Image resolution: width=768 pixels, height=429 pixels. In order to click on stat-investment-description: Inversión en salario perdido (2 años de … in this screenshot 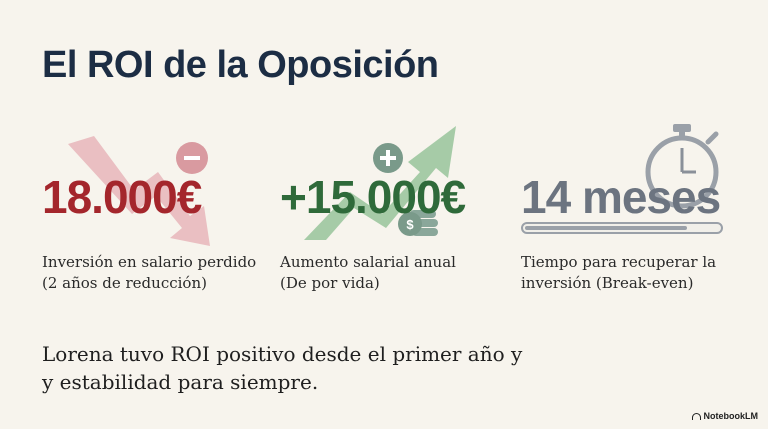, I will do `click(149, 273)`.